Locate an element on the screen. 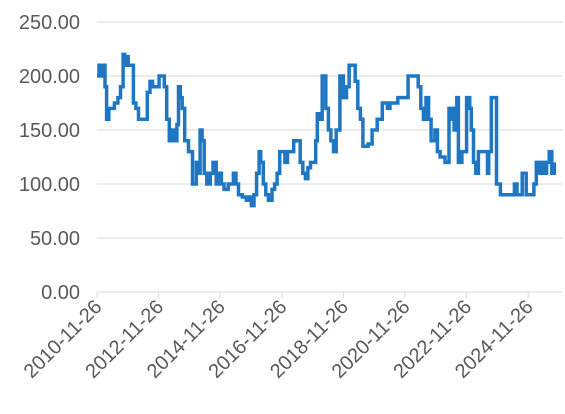  y-tick-label: 250.00 is located at coordinates (49, 23).